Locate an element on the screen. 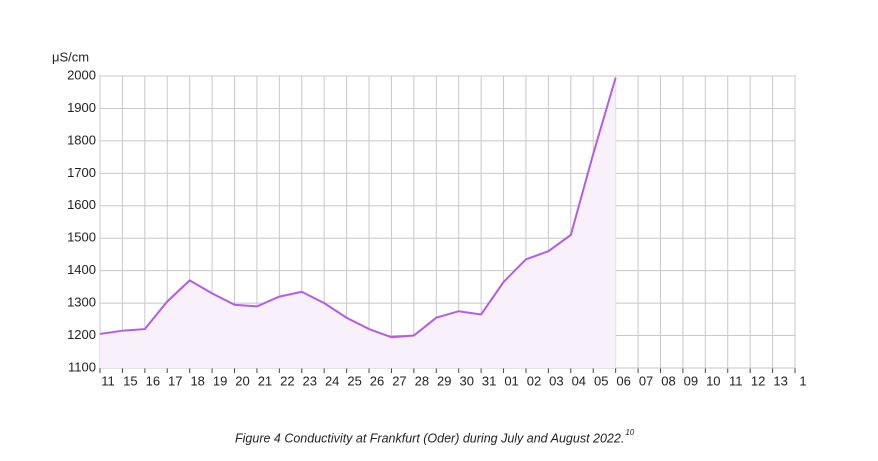  y-tick-label: 1300 is located at coordinates (81, 302).